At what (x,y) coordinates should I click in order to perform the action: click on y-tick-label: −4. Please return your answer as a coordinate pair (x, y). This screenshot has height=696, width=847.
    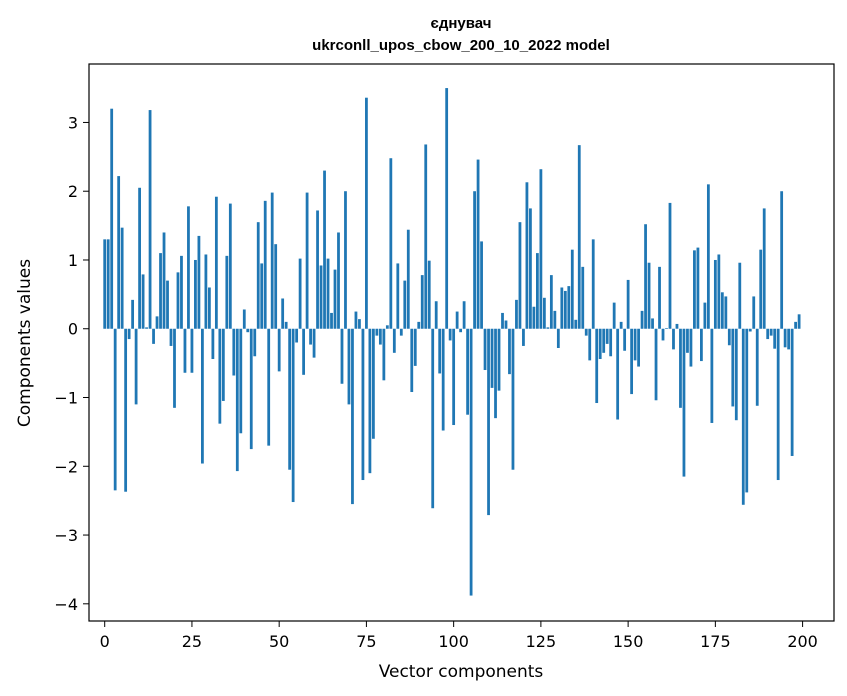
    Looking at the image, I should click on (66, 604).